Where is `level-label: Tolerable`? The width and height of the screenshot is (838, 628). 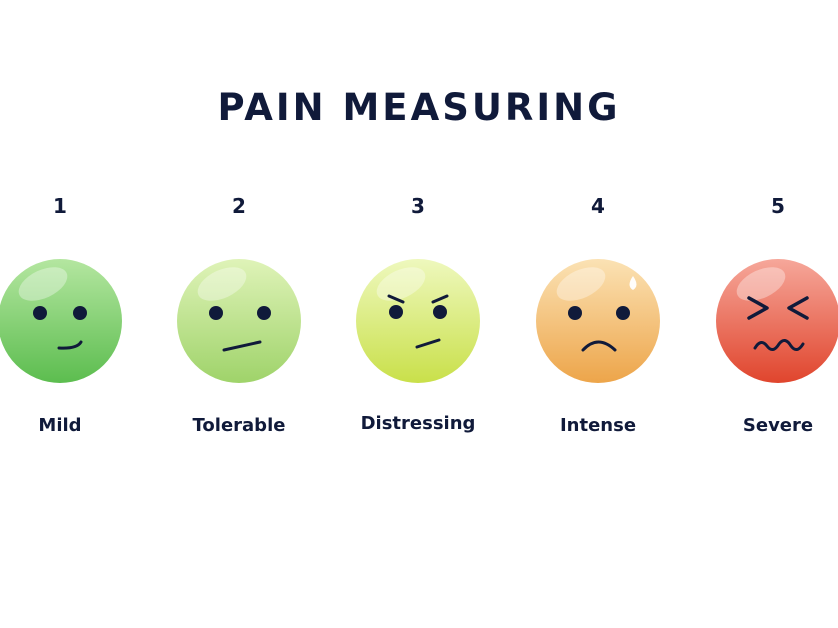 level-label: Tolerable is located at coordinates (239, 425).